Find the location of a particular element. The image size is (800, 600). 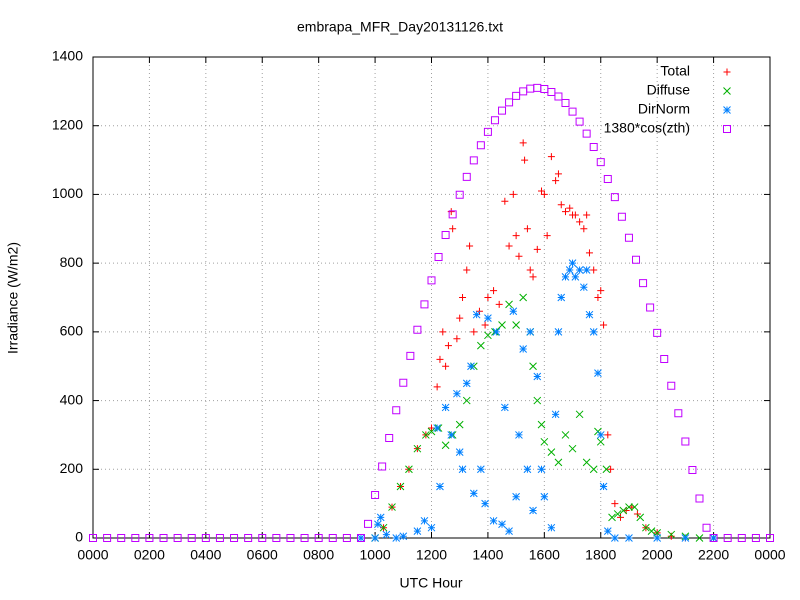

y-tick-label: 400 is located at coordinates (72, 399).